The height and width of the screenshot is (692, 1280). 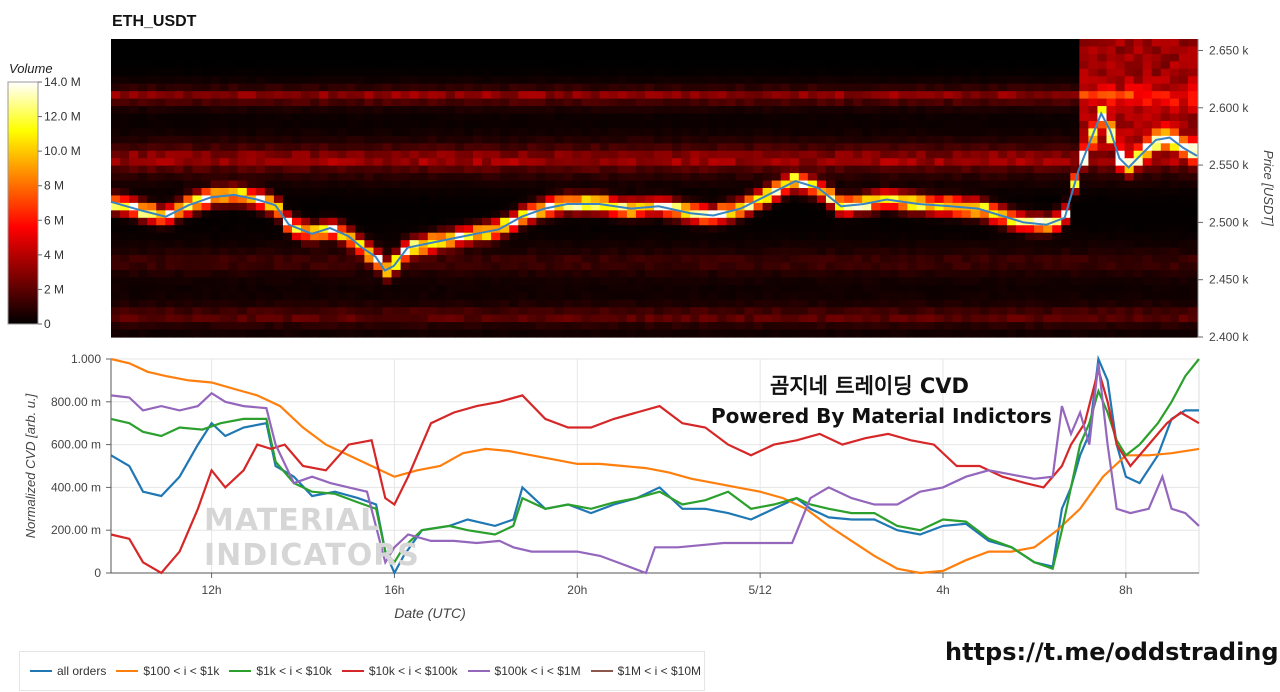 What do you see at coordinates (1112, 652) in the screenshot?
I see `telegram-url: https://t.me/oddstrading2` at bounding box center [1112, 652].